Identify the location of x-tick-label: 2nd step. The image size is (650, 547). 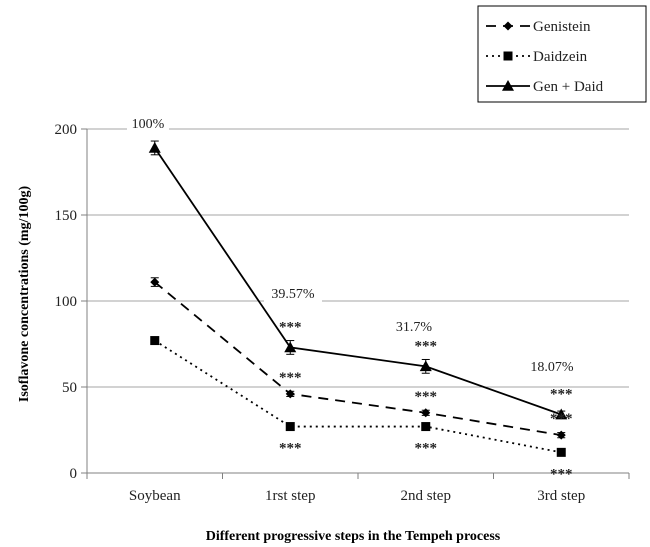
(426, 496).